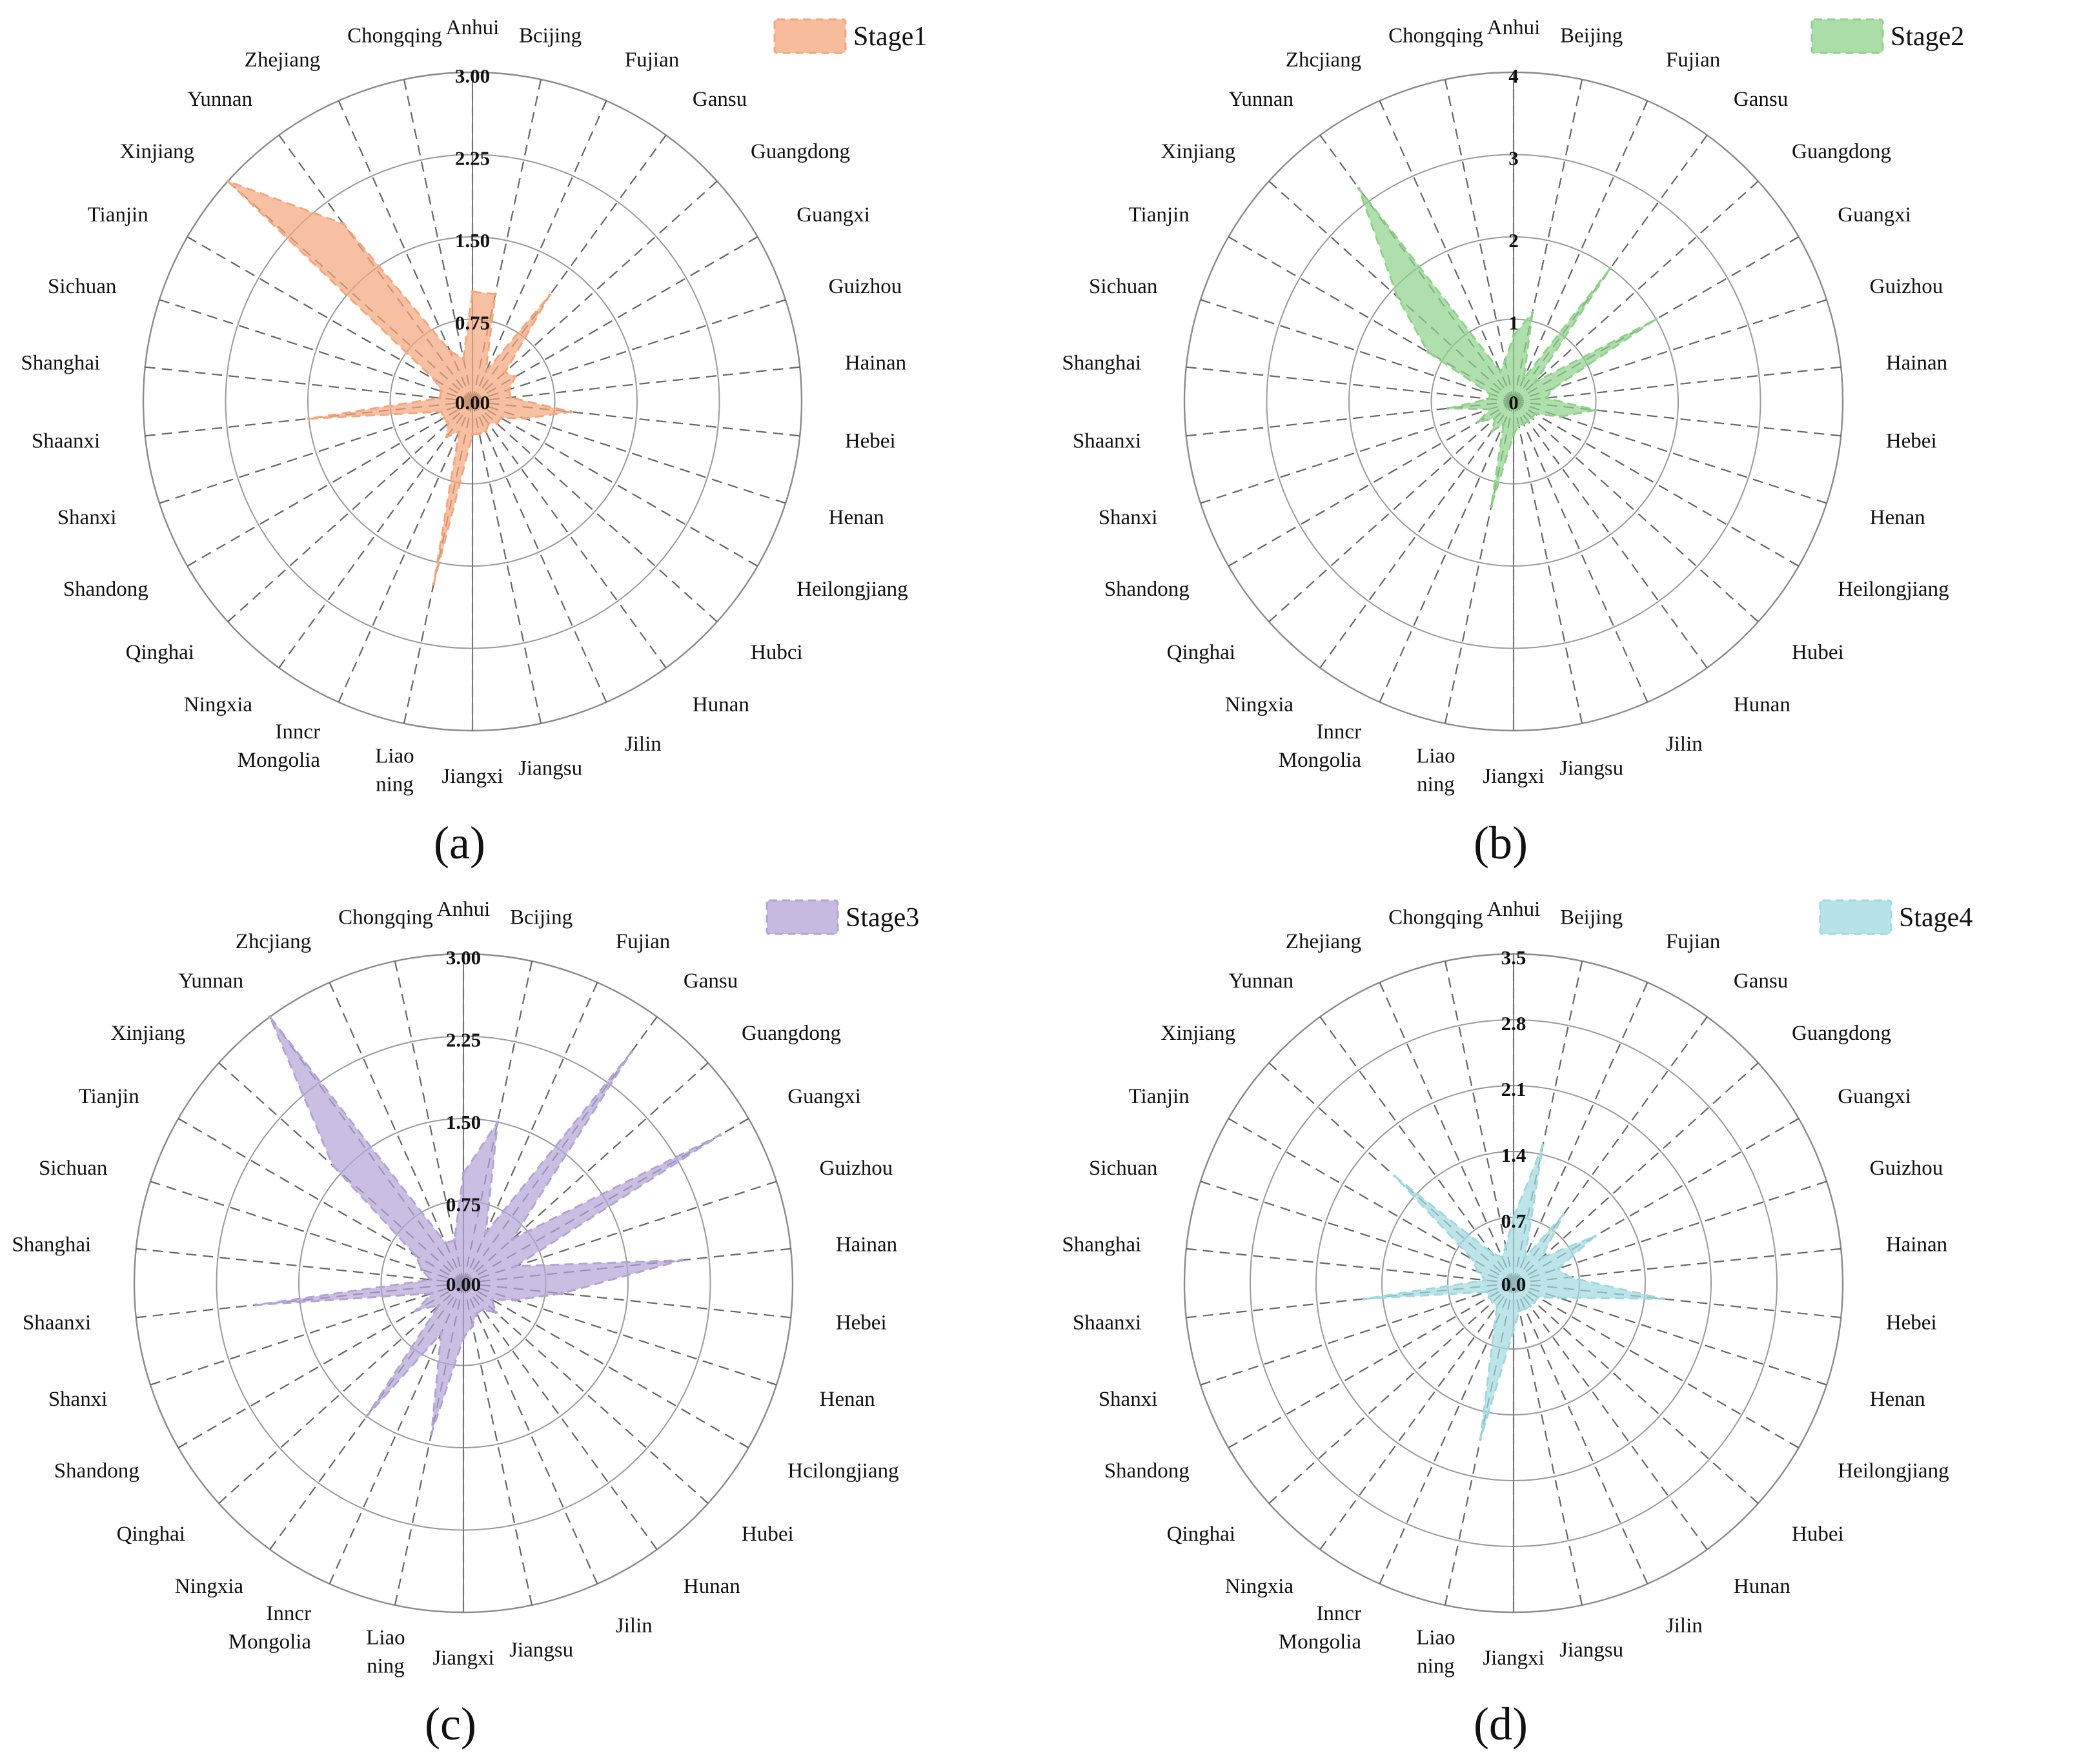 The width and height of the screenshot is (2079, 1764). Describe the element at coordinates (464, 1204) in the screenshot. I see `tick-label: 0.75` at that location.